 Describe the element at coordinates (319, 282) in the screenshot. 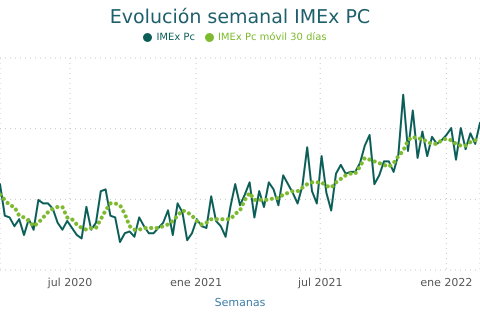

I see `x-tick-label: jul 2021` at that location.